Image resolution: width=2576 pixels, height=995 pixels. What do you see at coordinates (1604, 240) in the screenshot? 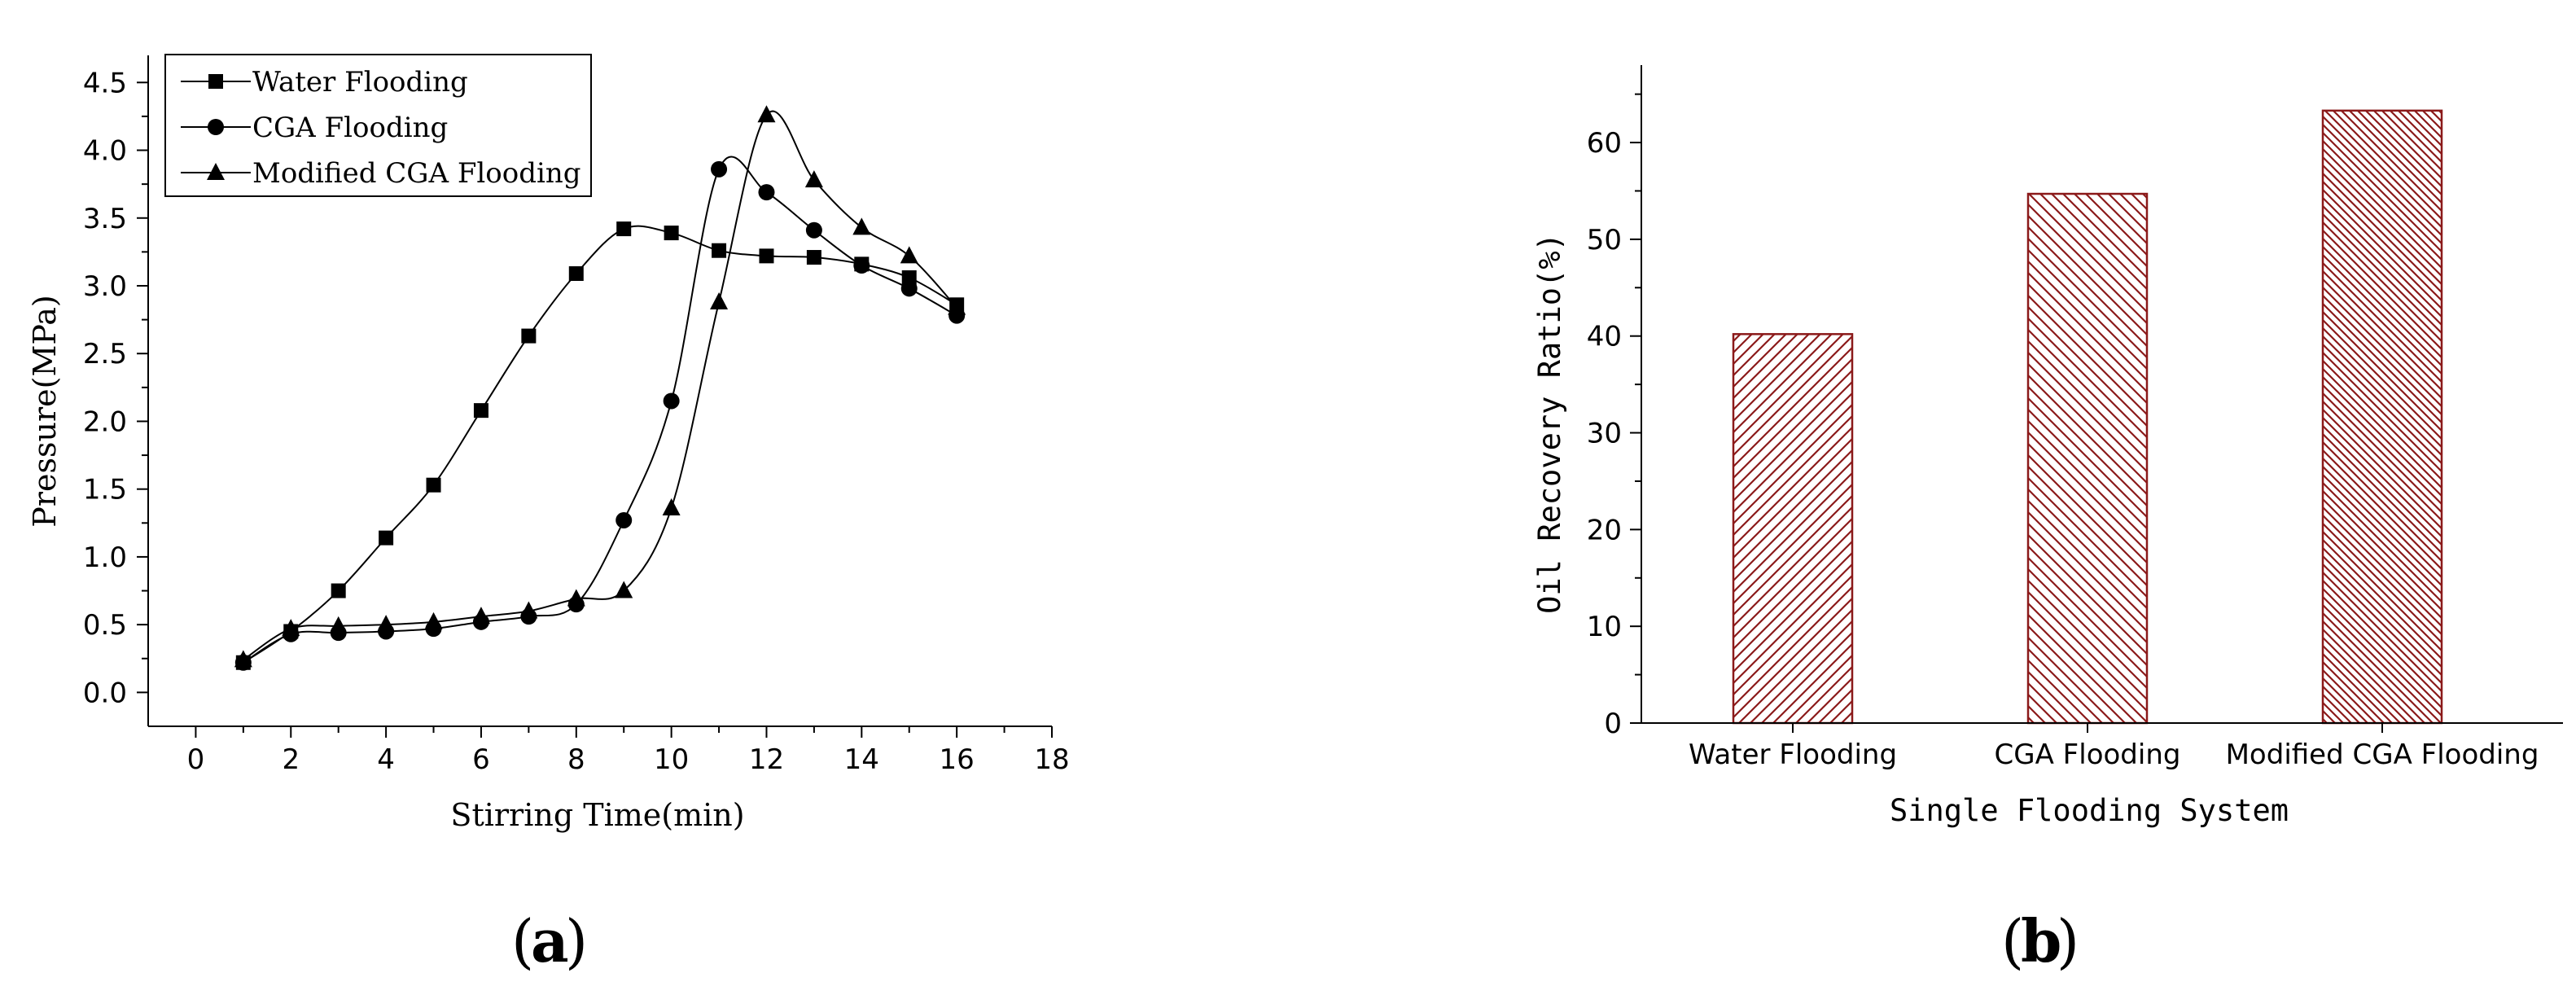
I see `y-tick-label: 50` at bounding box center [1604, 240].